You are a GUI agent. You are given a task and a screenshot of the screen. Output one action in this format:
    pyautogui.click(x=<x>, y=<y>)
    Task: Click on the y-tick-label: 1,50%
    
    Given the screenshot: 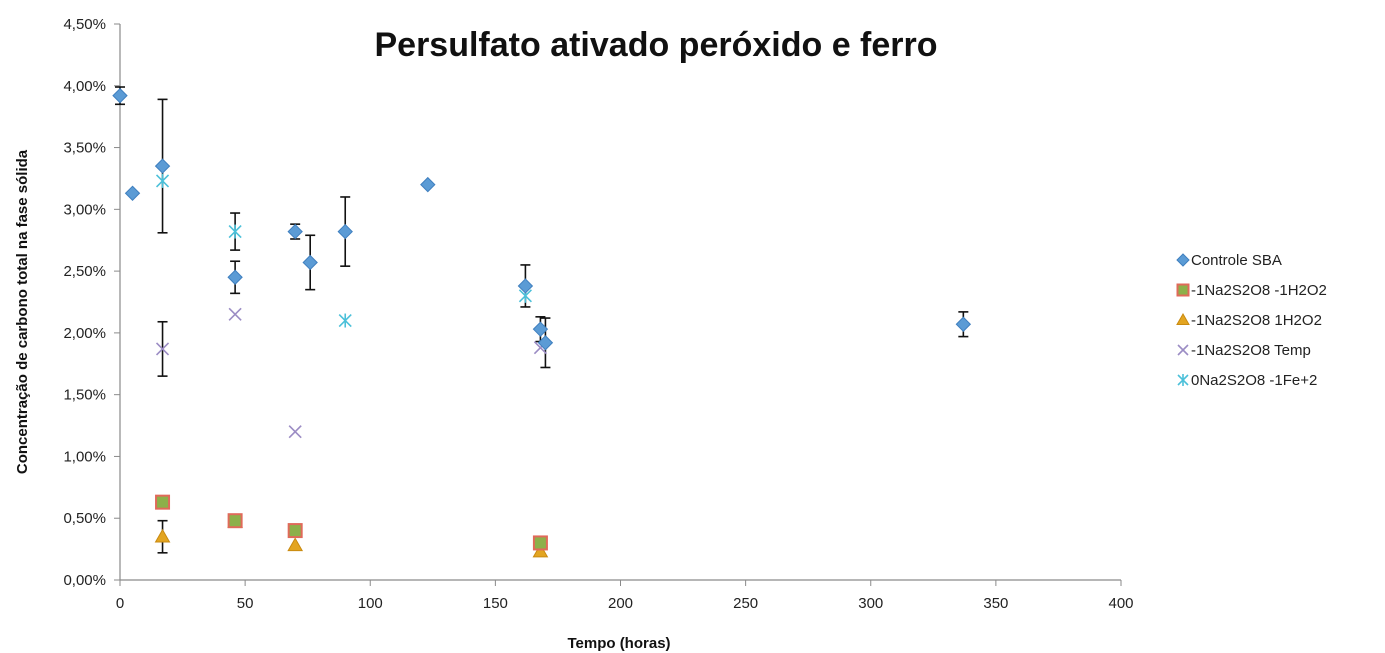 What is the action you would take?
    pyautogui.click(x=84, y=395)
    